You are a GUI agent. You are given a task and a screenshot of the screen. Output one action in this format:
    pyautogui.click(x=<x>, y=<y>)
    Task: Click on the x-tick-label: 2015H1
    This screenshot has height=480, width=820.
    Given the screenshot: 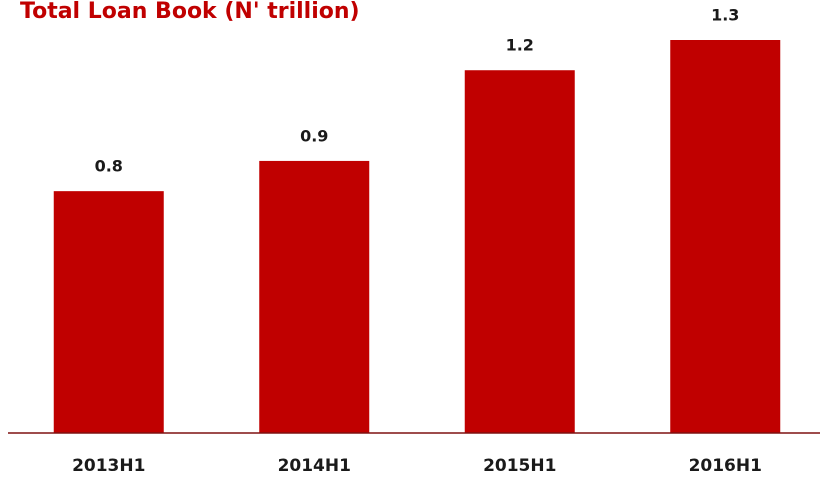 What is the action you would take?
    pyautogui.click(x=519, y=466)
    